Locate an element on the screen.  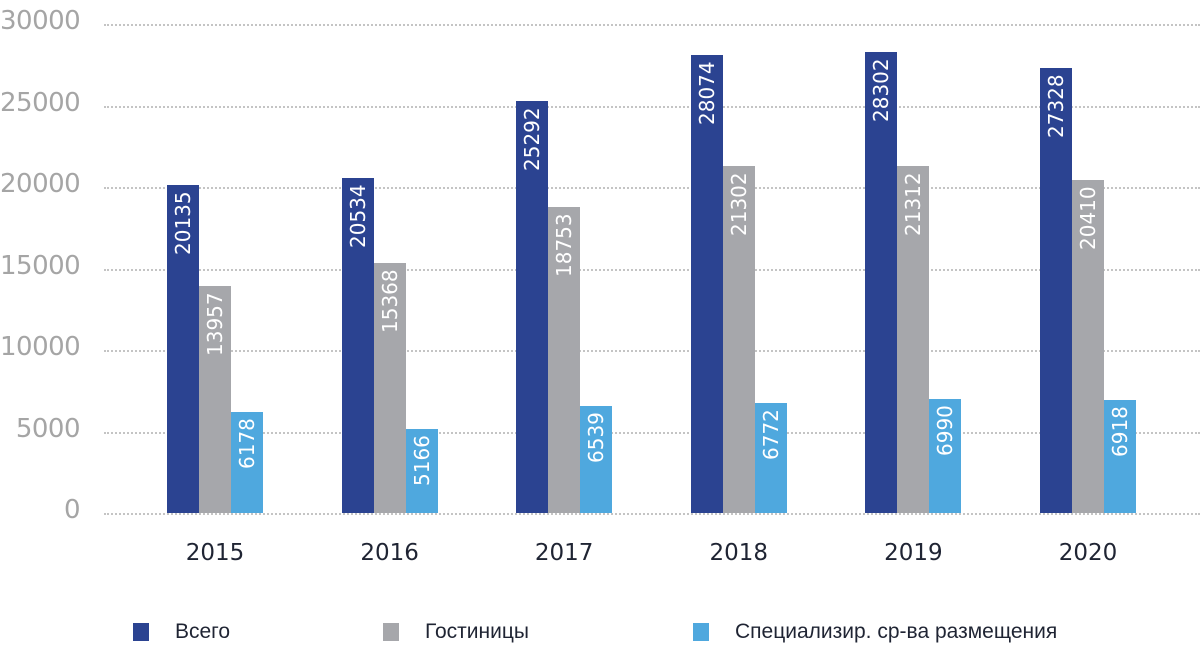
bar-value-label: 20410 is located at coordinates (1088, 218).